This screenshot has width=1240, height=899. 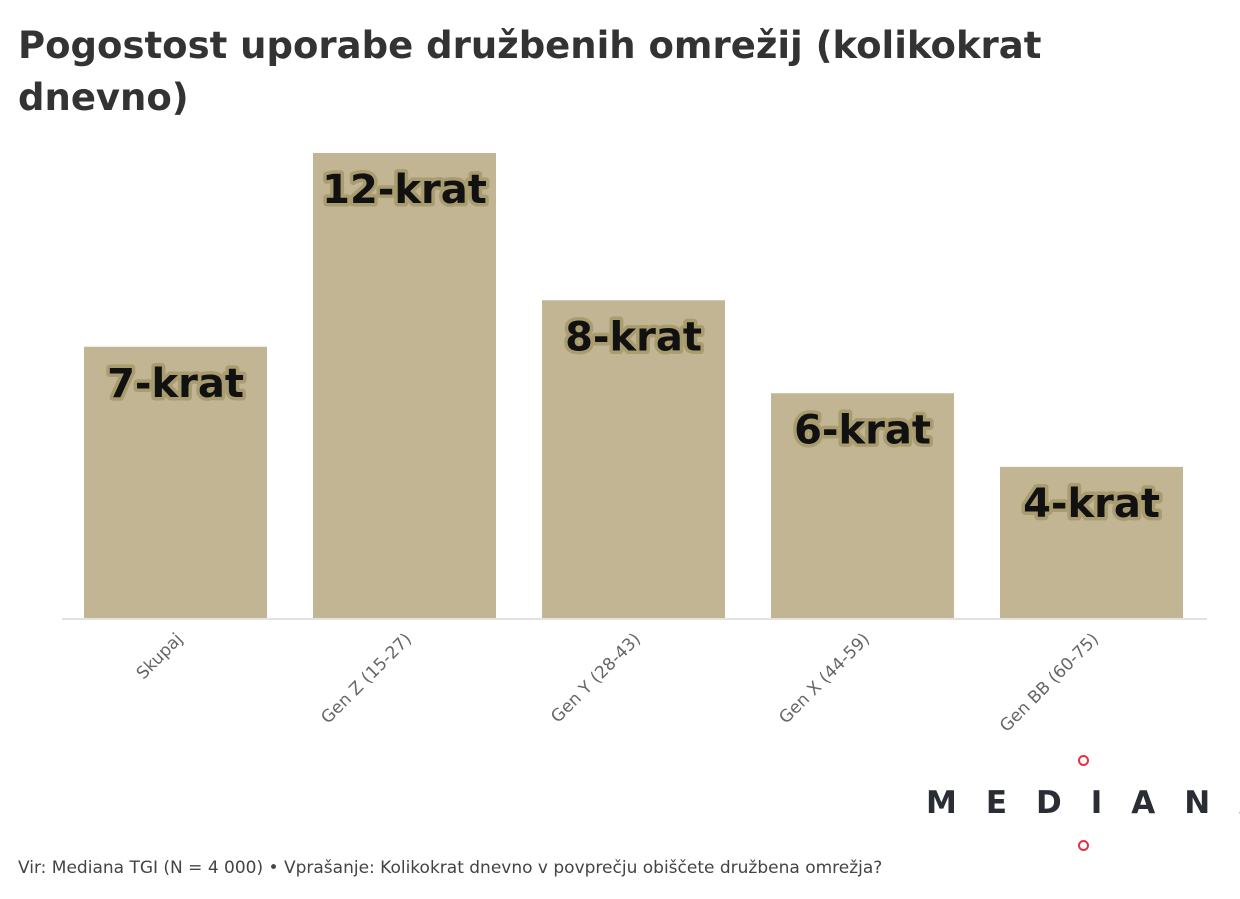 I want to click on data-label: 4-krat, so click(x=1091, y=504).